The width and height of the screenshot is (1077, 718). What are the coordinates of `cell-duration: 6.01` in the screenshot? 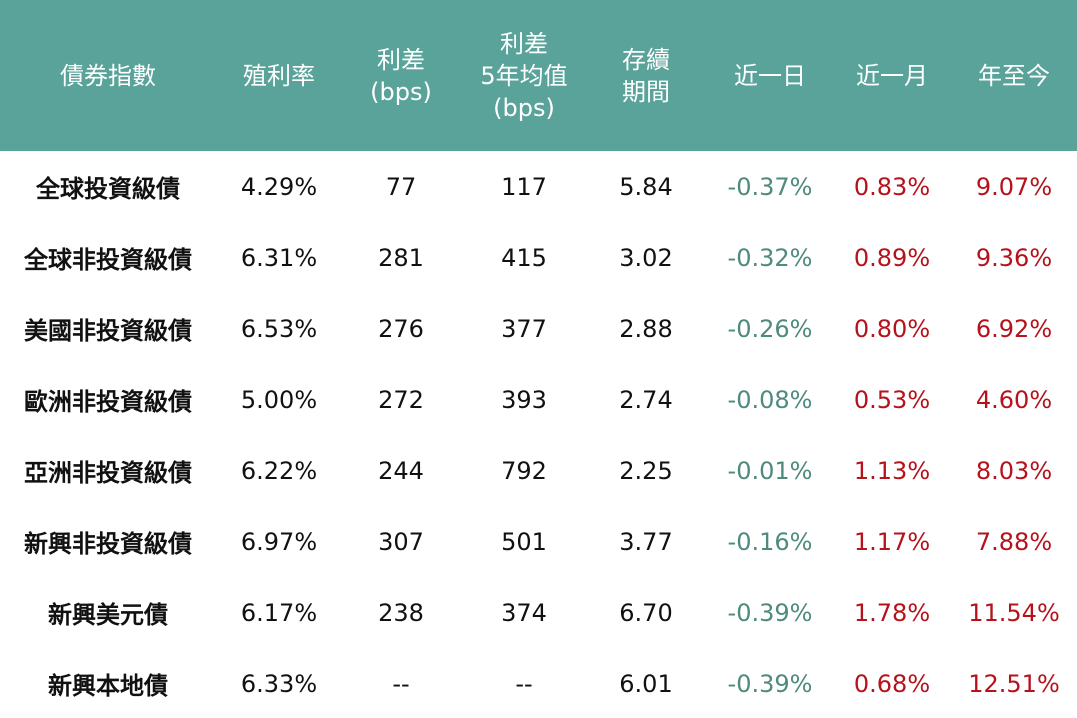 It's located at (646, 683).